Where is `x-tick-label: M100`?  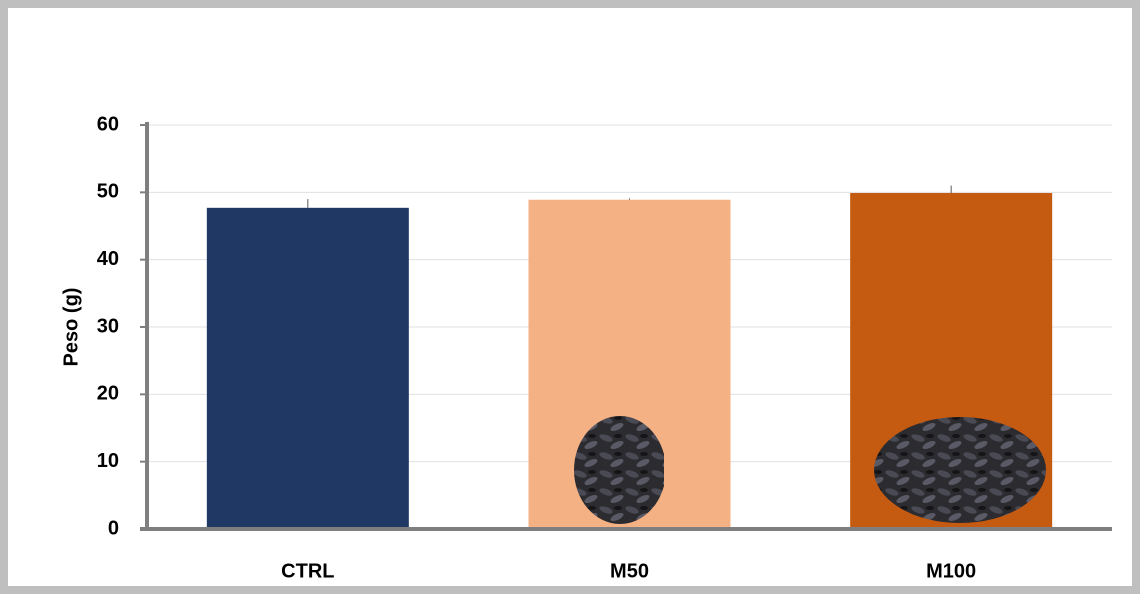
x-tick-label: M100 is located at coordinates (951, 571).